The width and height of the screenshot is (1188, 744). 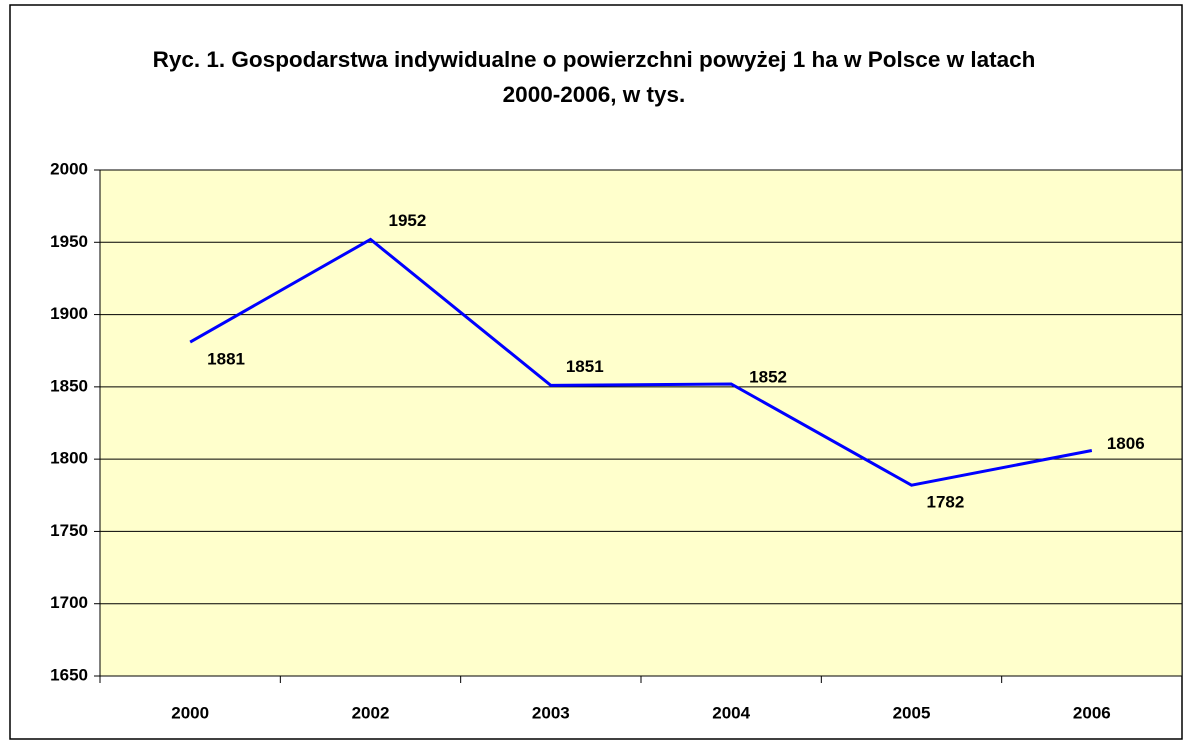 What do you see at coordinates (551, 712) in the screenshot?
I see `x-tick-label: 2003` at bounding box center [551, 712].